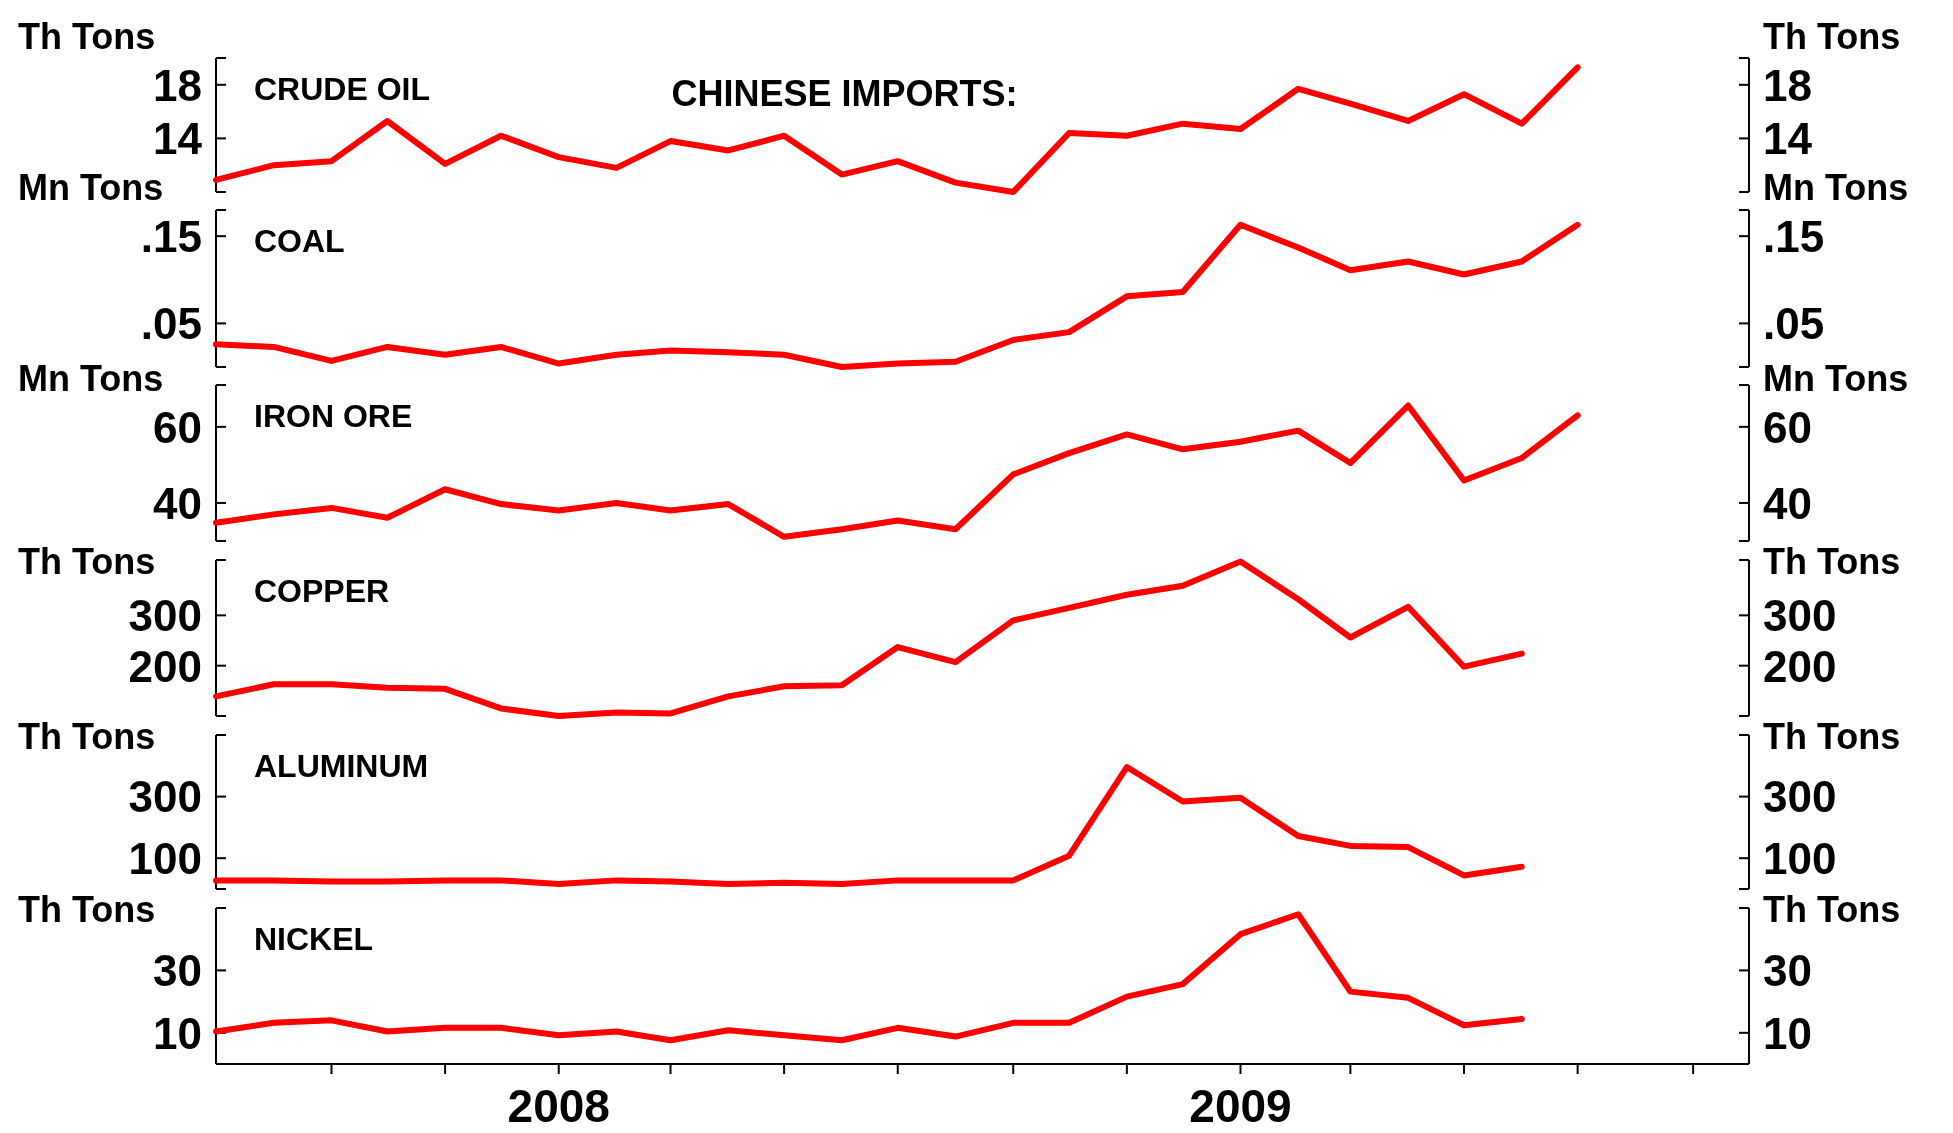  I want to click on y-tick-label: 60, so click(177, 427).